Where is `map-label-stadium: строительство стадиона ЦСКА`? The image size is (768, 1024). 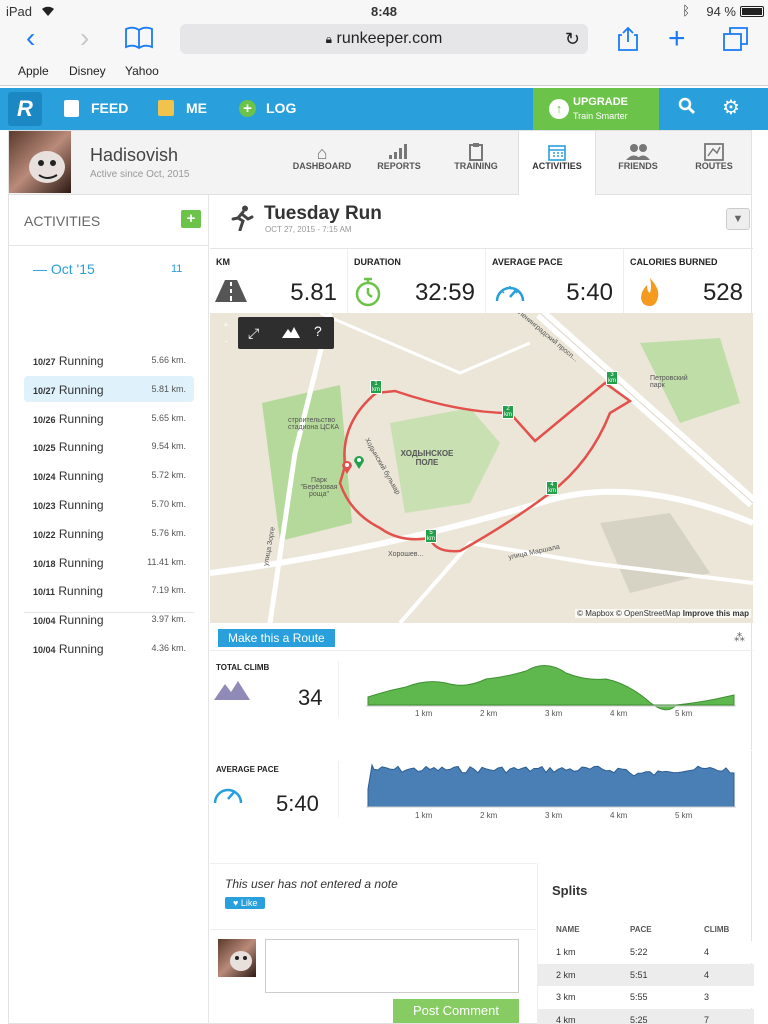 map-label-stadium: строительство стадиона ЦСКА is located at coordinates (314, 424).